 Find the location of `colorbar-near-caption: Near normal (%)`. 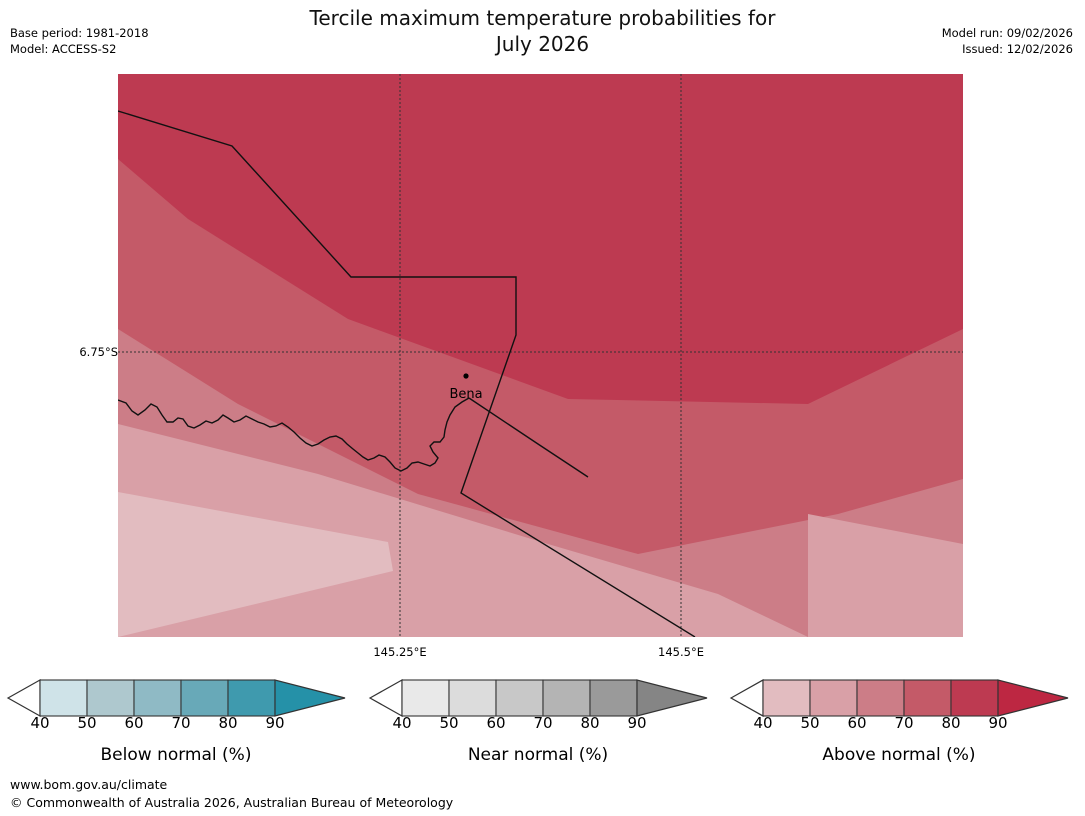

colorbar-near-caption: Near normal (%) is located at coordinates (538, 755).